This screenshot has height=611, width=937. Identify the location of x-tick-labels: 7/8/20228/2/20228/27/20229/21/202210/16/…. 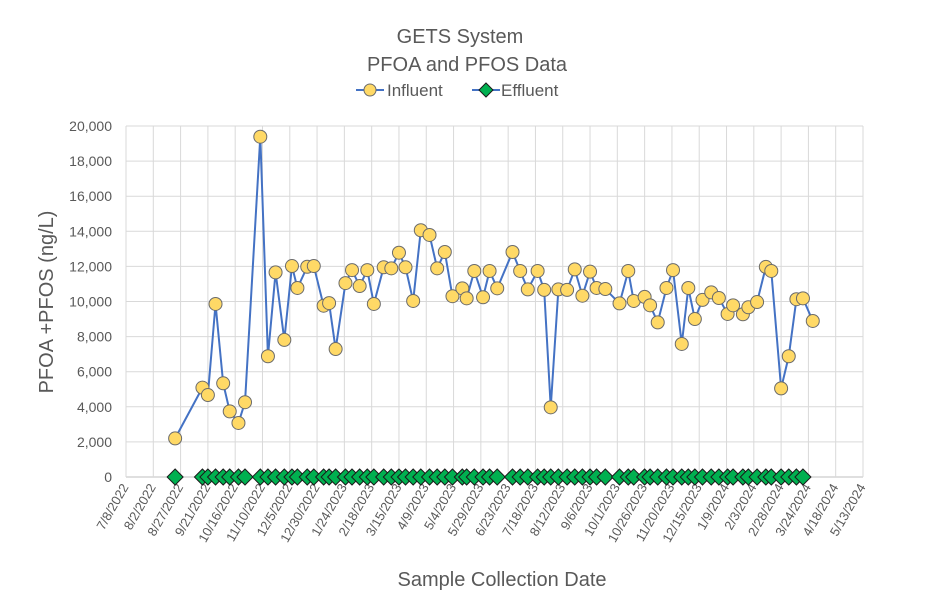
(480, 513).